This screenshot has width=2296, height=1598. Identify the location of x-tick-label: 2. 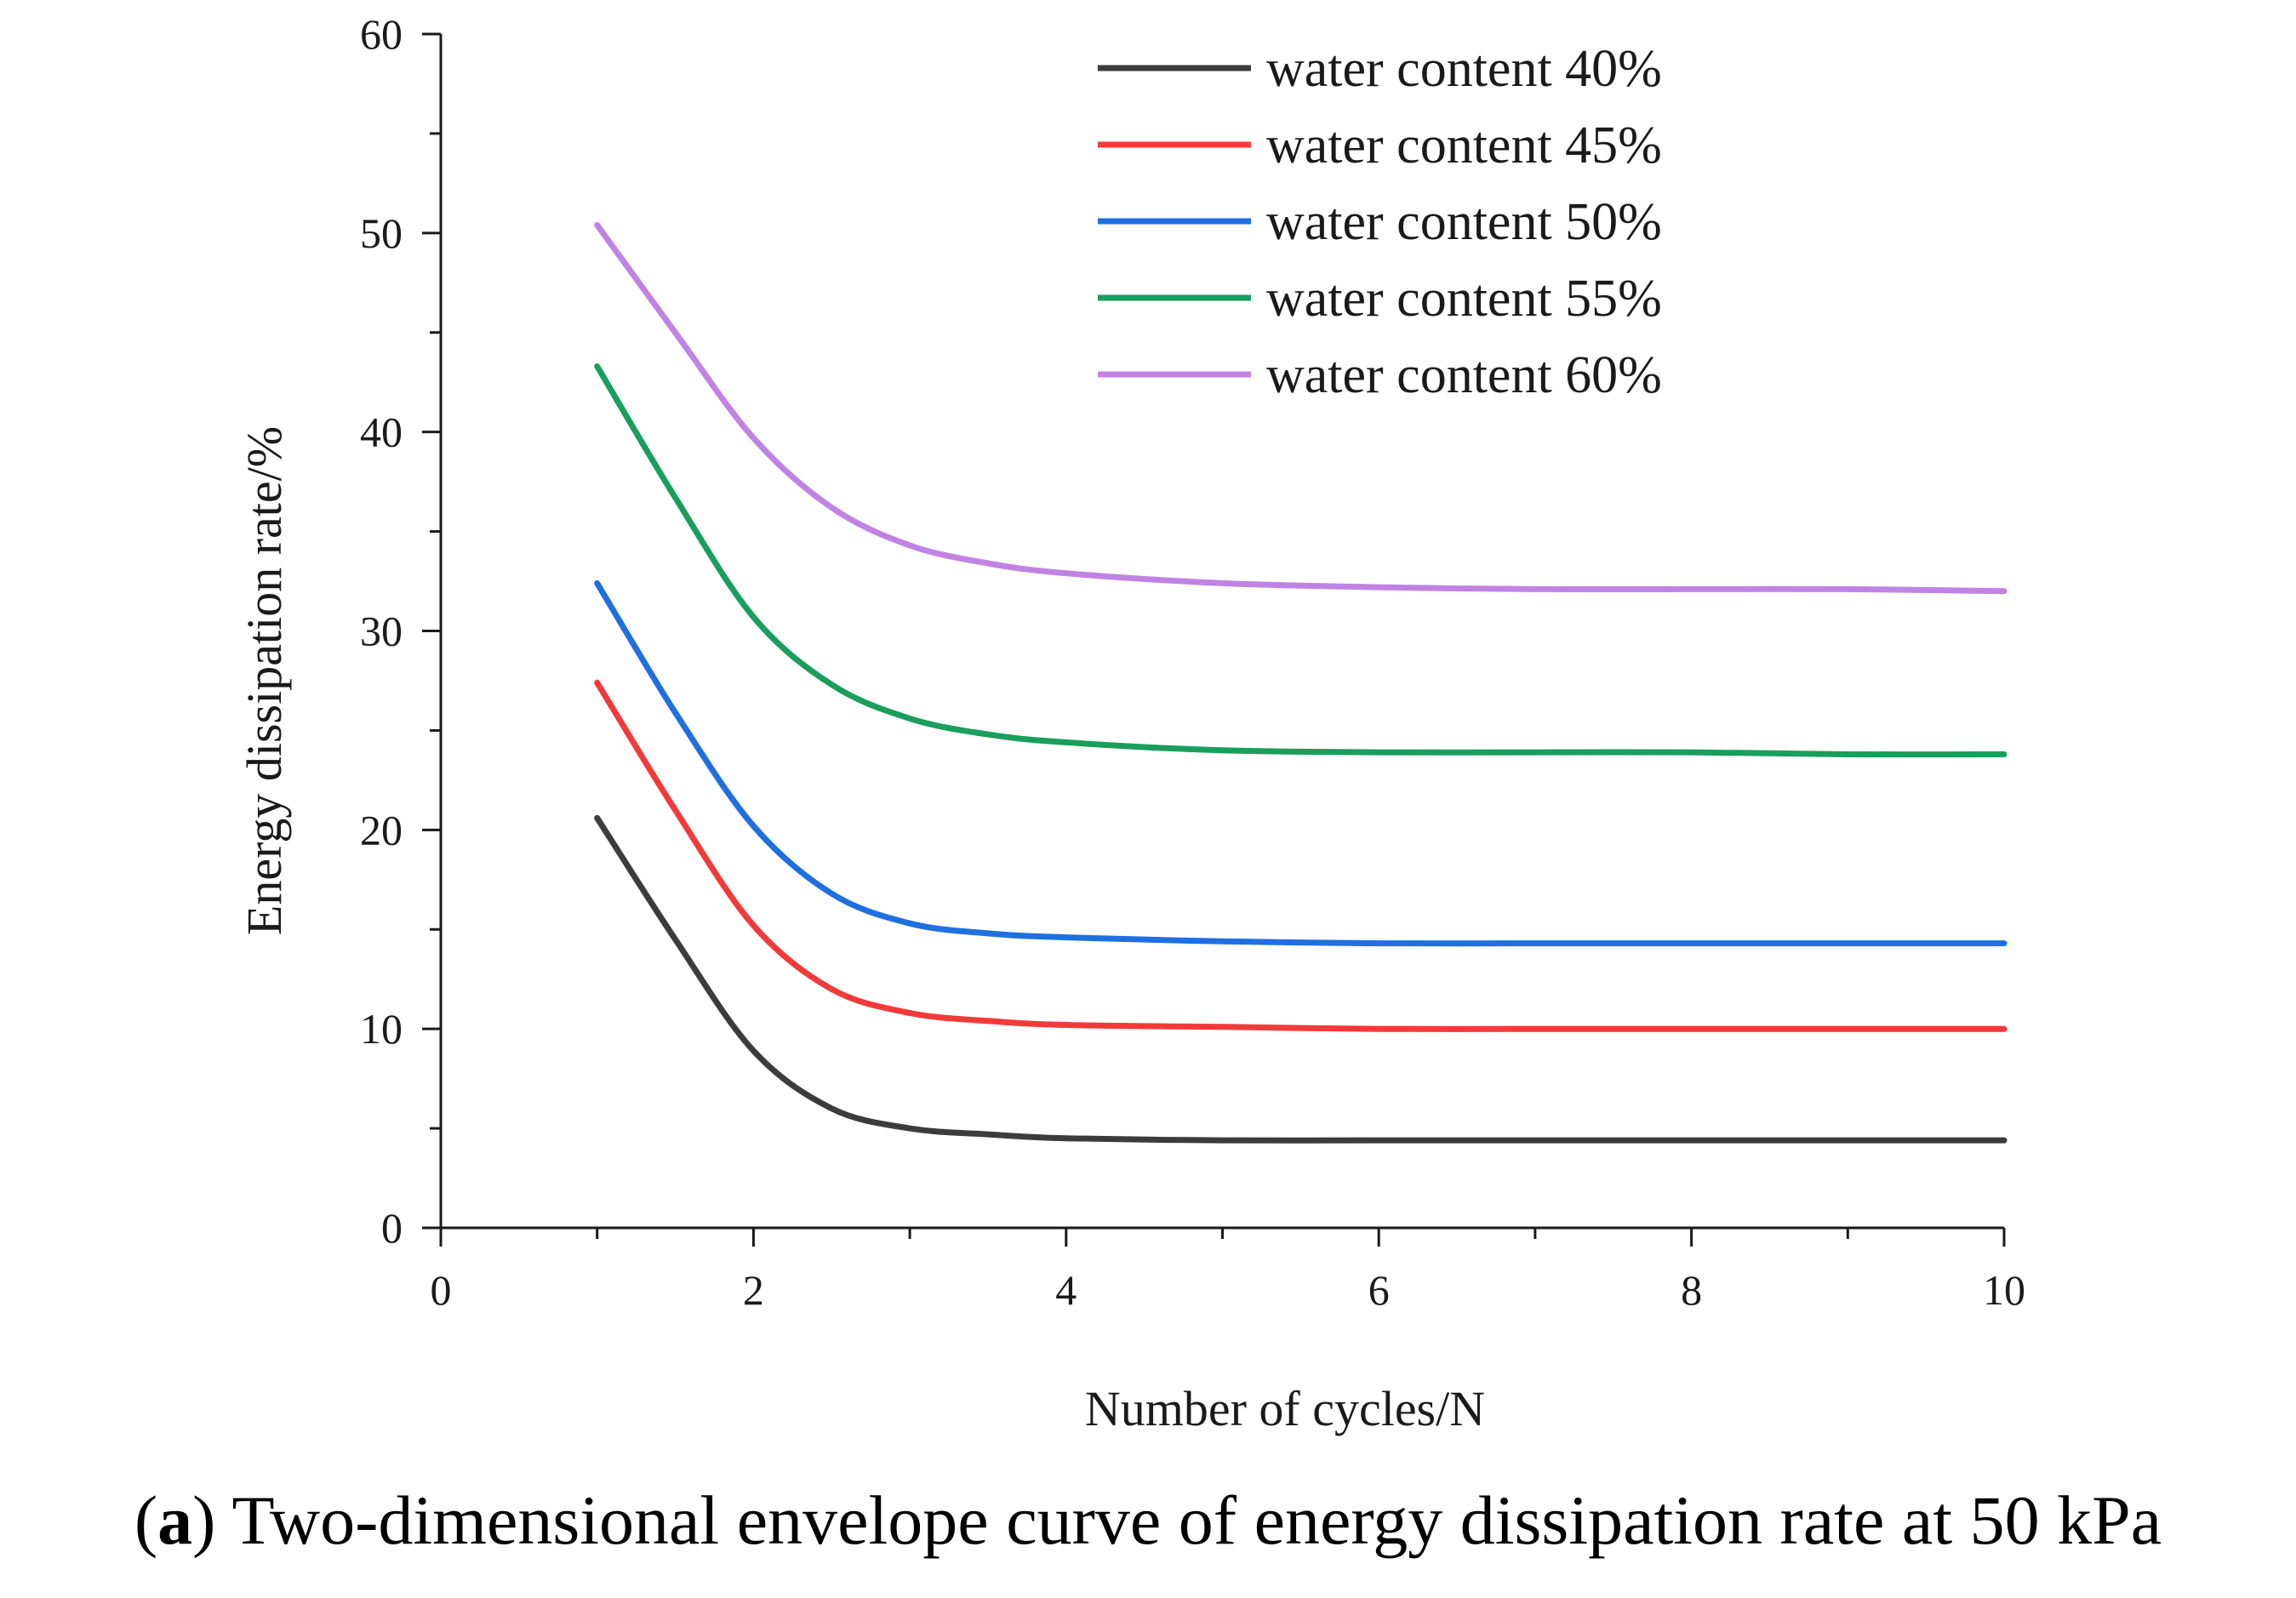
(753, 1290).